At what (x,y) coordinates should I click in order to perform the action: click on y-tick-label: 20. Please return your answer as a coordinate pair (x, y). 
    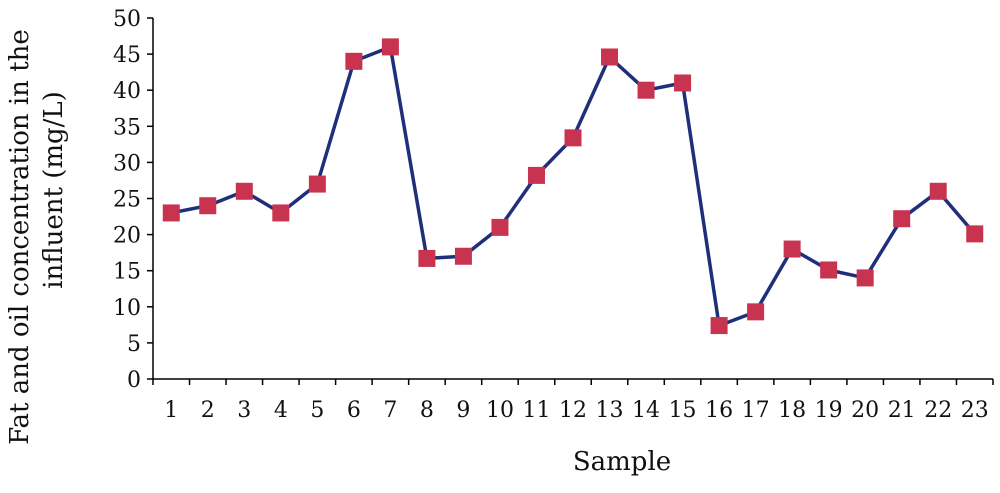
    Looking at the image, I should click on (127, 236).